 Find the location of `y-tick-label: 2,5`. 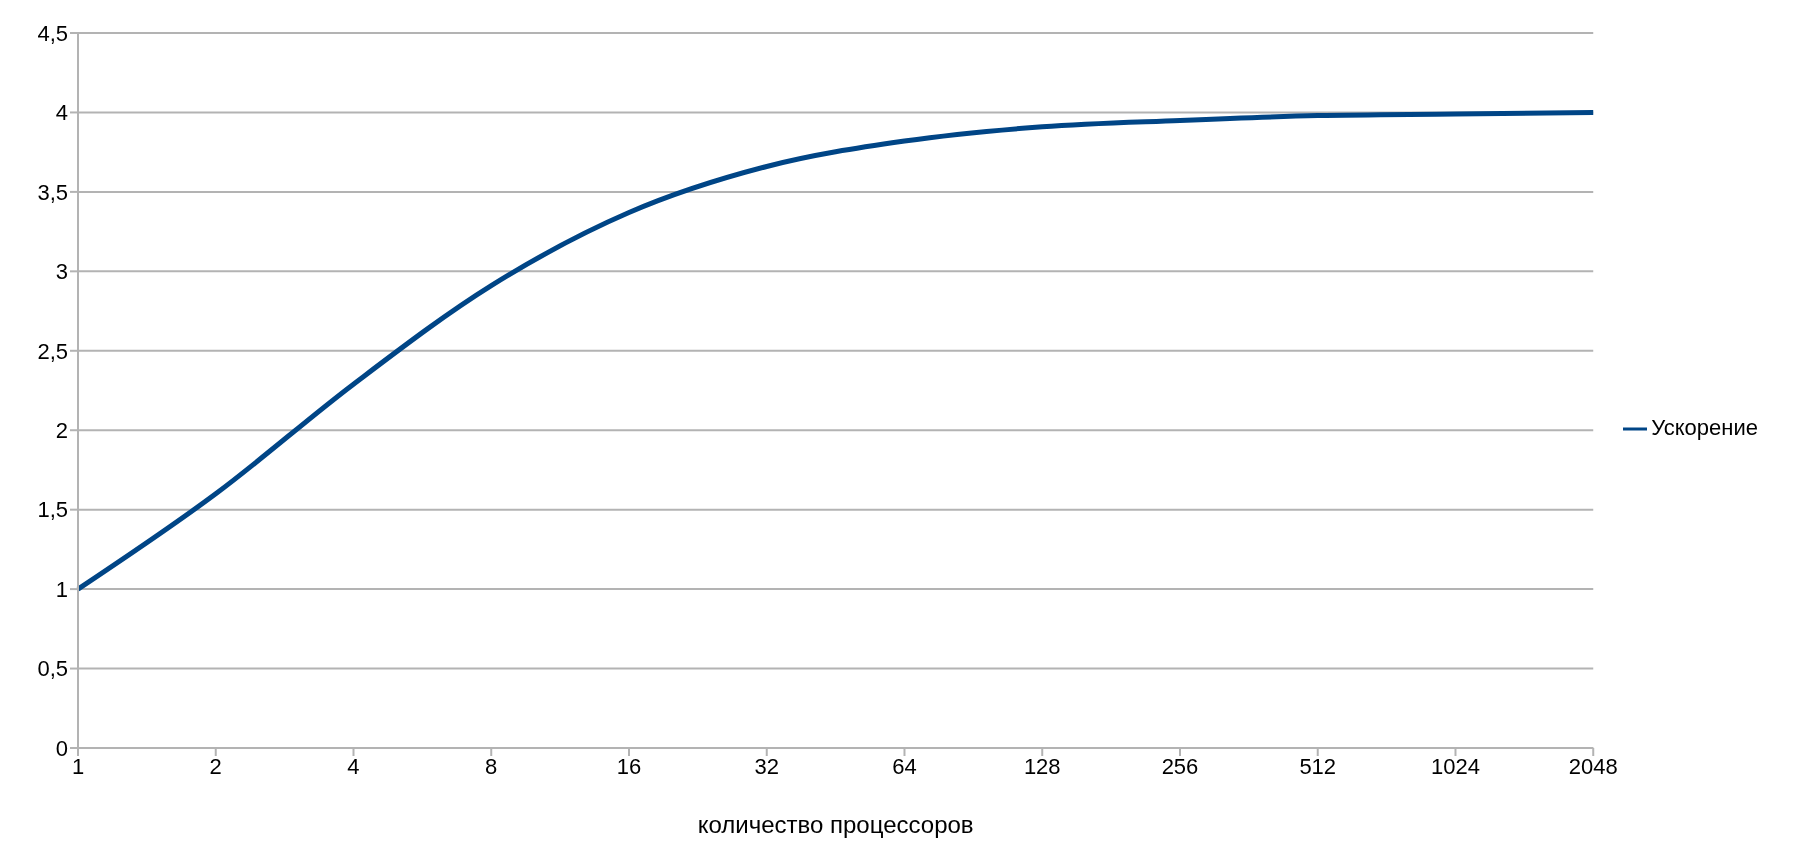

y-tick-label: 2,5 is located at coordinates (52, 351).